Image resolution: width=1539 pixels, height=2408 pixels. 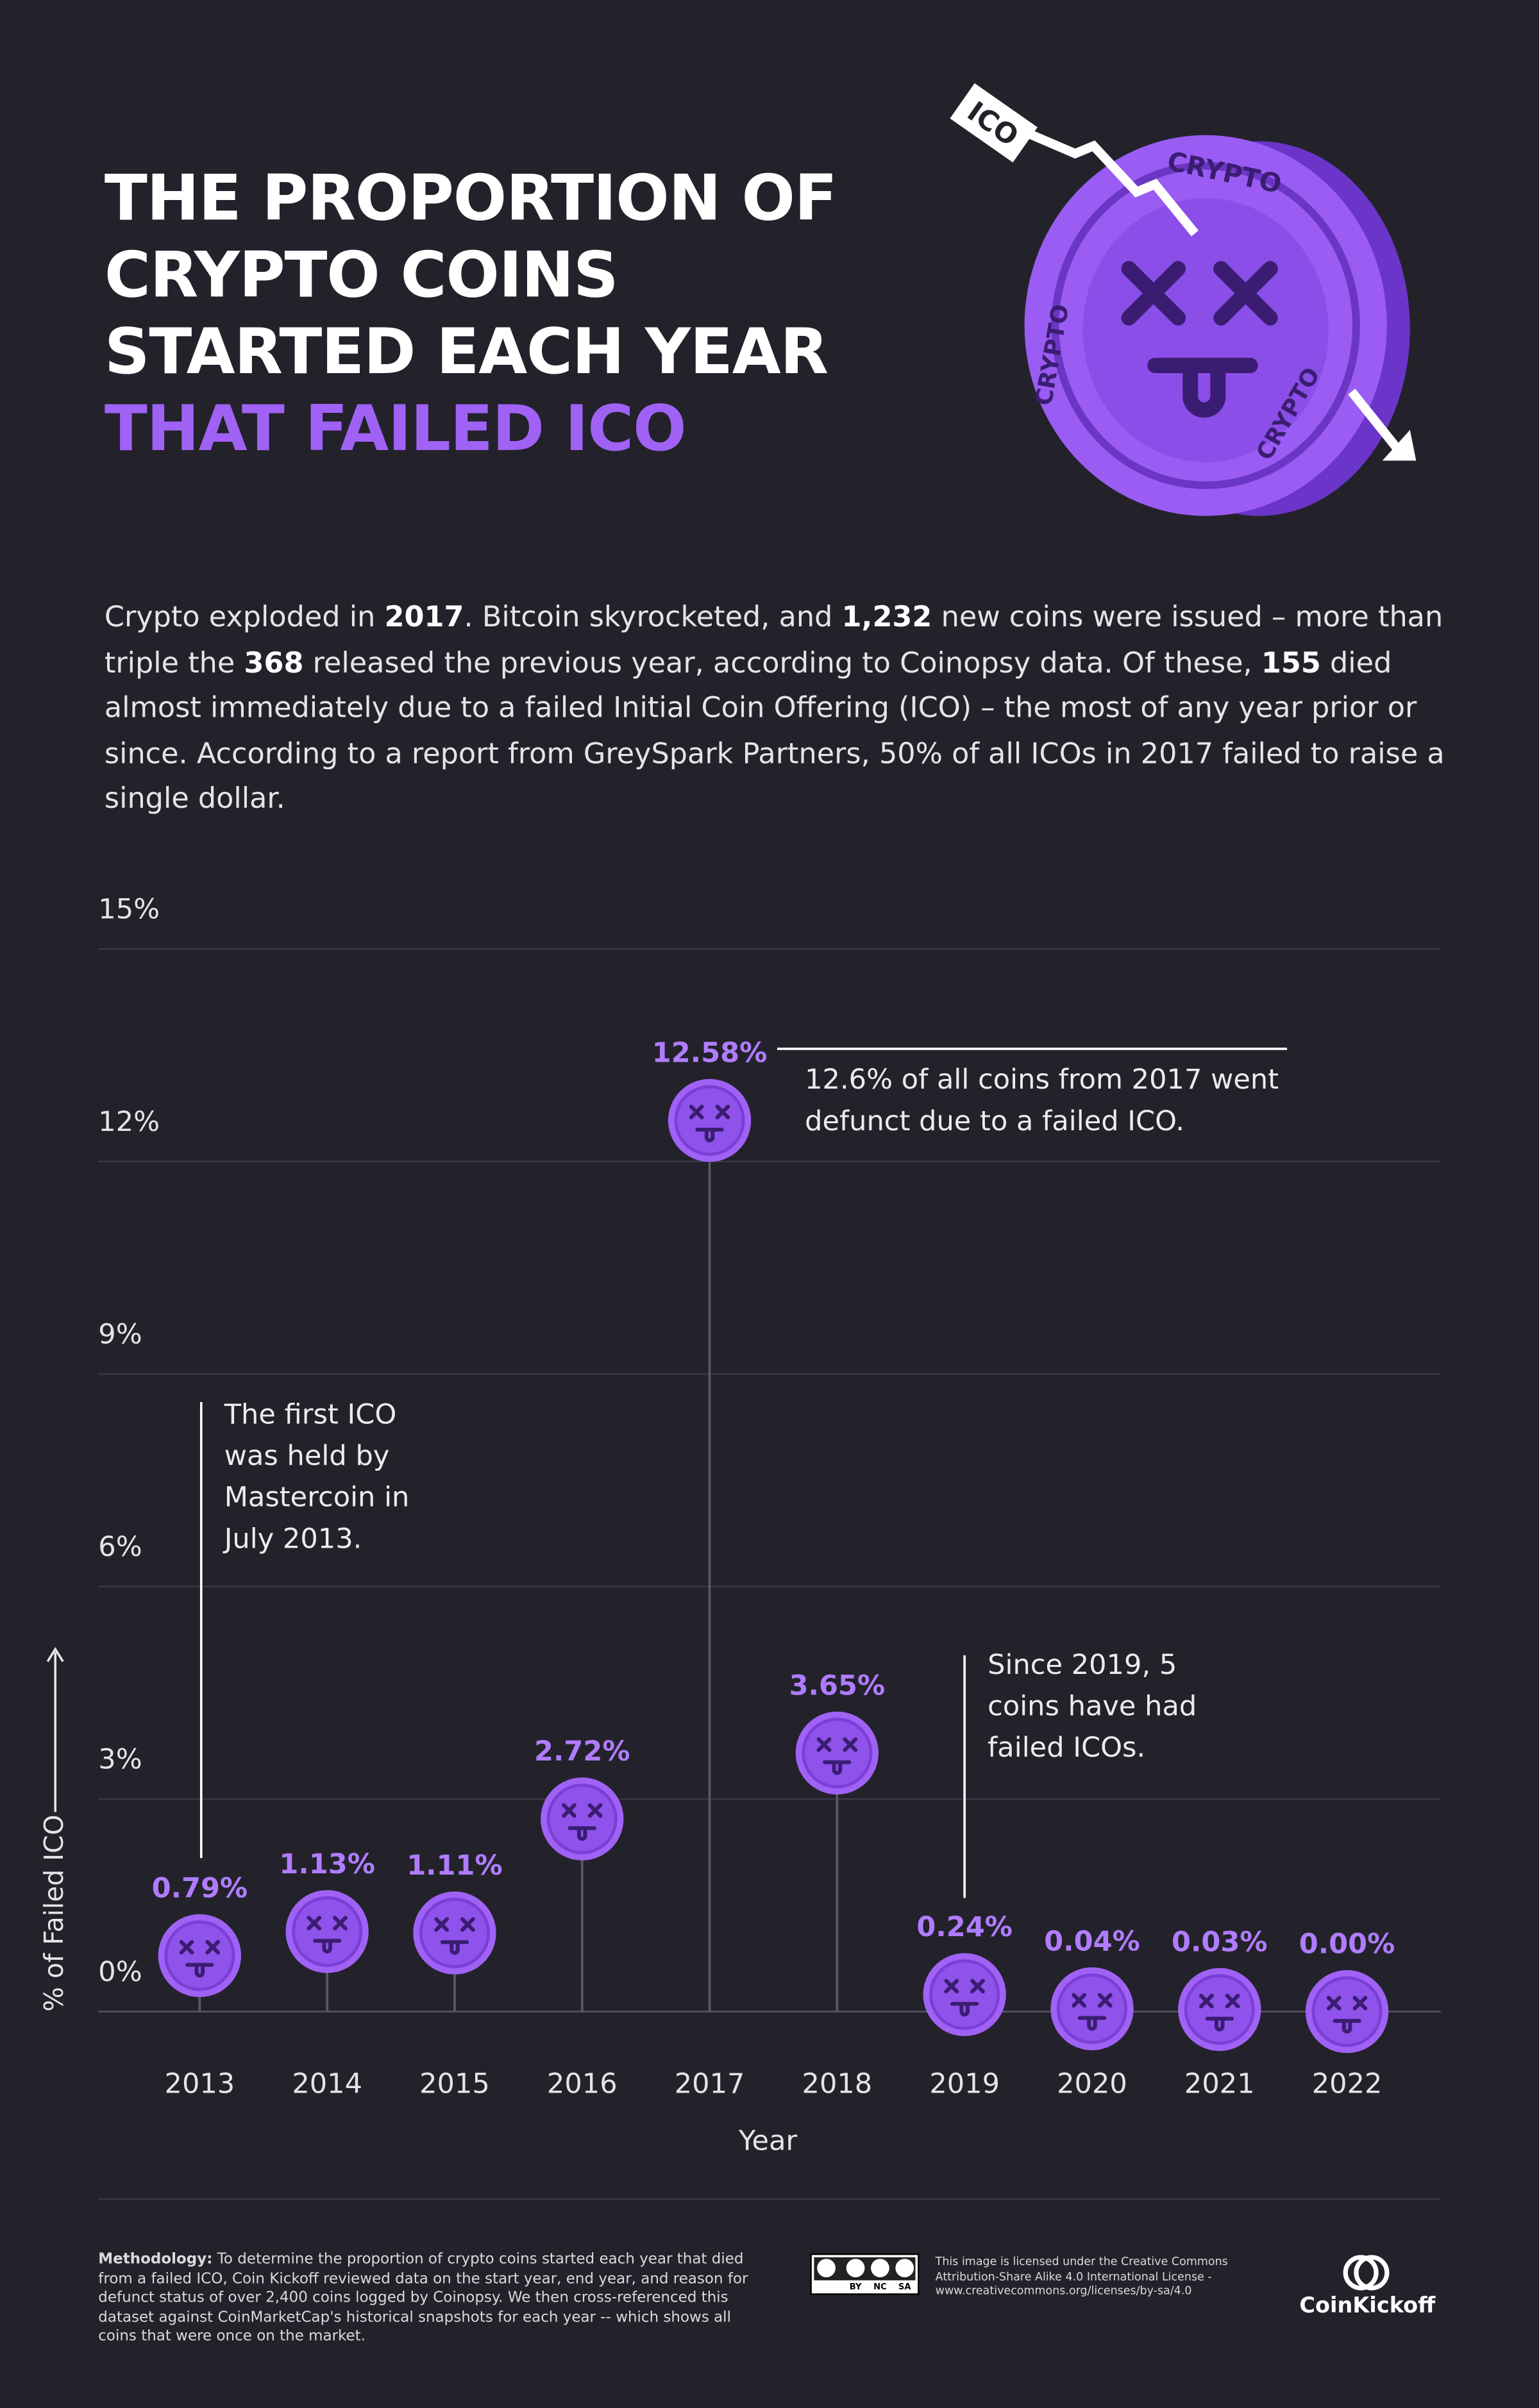 What do you see at coordinates (327, 2084) in the screenshot?
I see `x-tick-label: 2014` at bounding box center [327, 2084].